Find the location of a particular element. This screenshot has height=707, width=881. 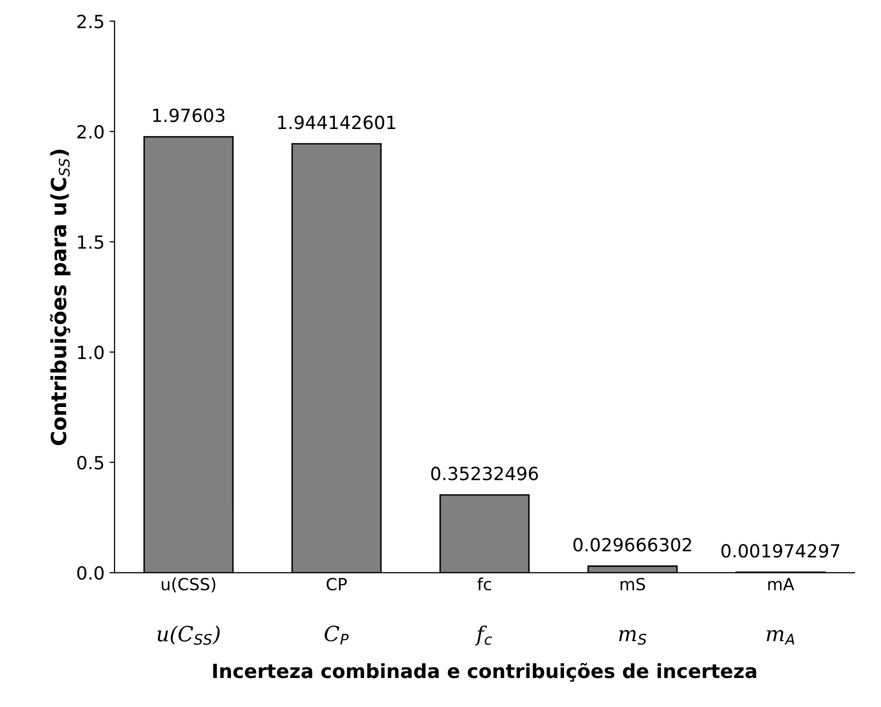

y-tick-label: 2.0 is located at coordinates (90, 131).